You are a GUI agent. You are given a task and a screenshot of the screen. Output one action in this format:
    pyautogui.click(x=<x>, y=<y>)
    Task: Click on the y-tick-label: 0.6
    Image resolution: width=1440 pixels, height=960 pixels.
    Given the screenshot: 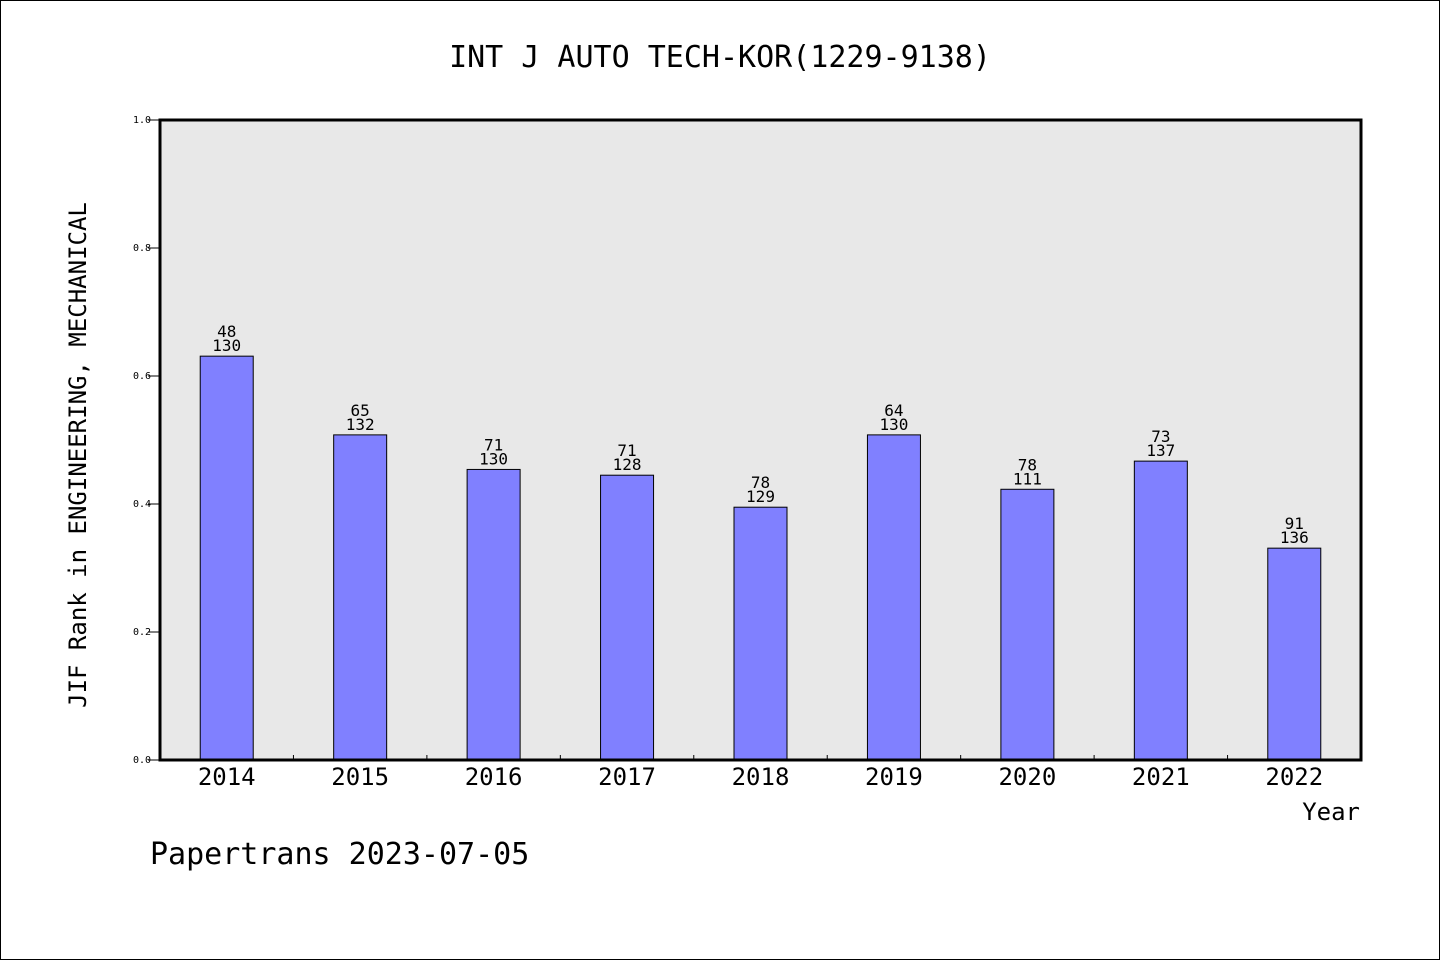 What is the action you would take?
    pyautogui.click(x=142, y=376)
    